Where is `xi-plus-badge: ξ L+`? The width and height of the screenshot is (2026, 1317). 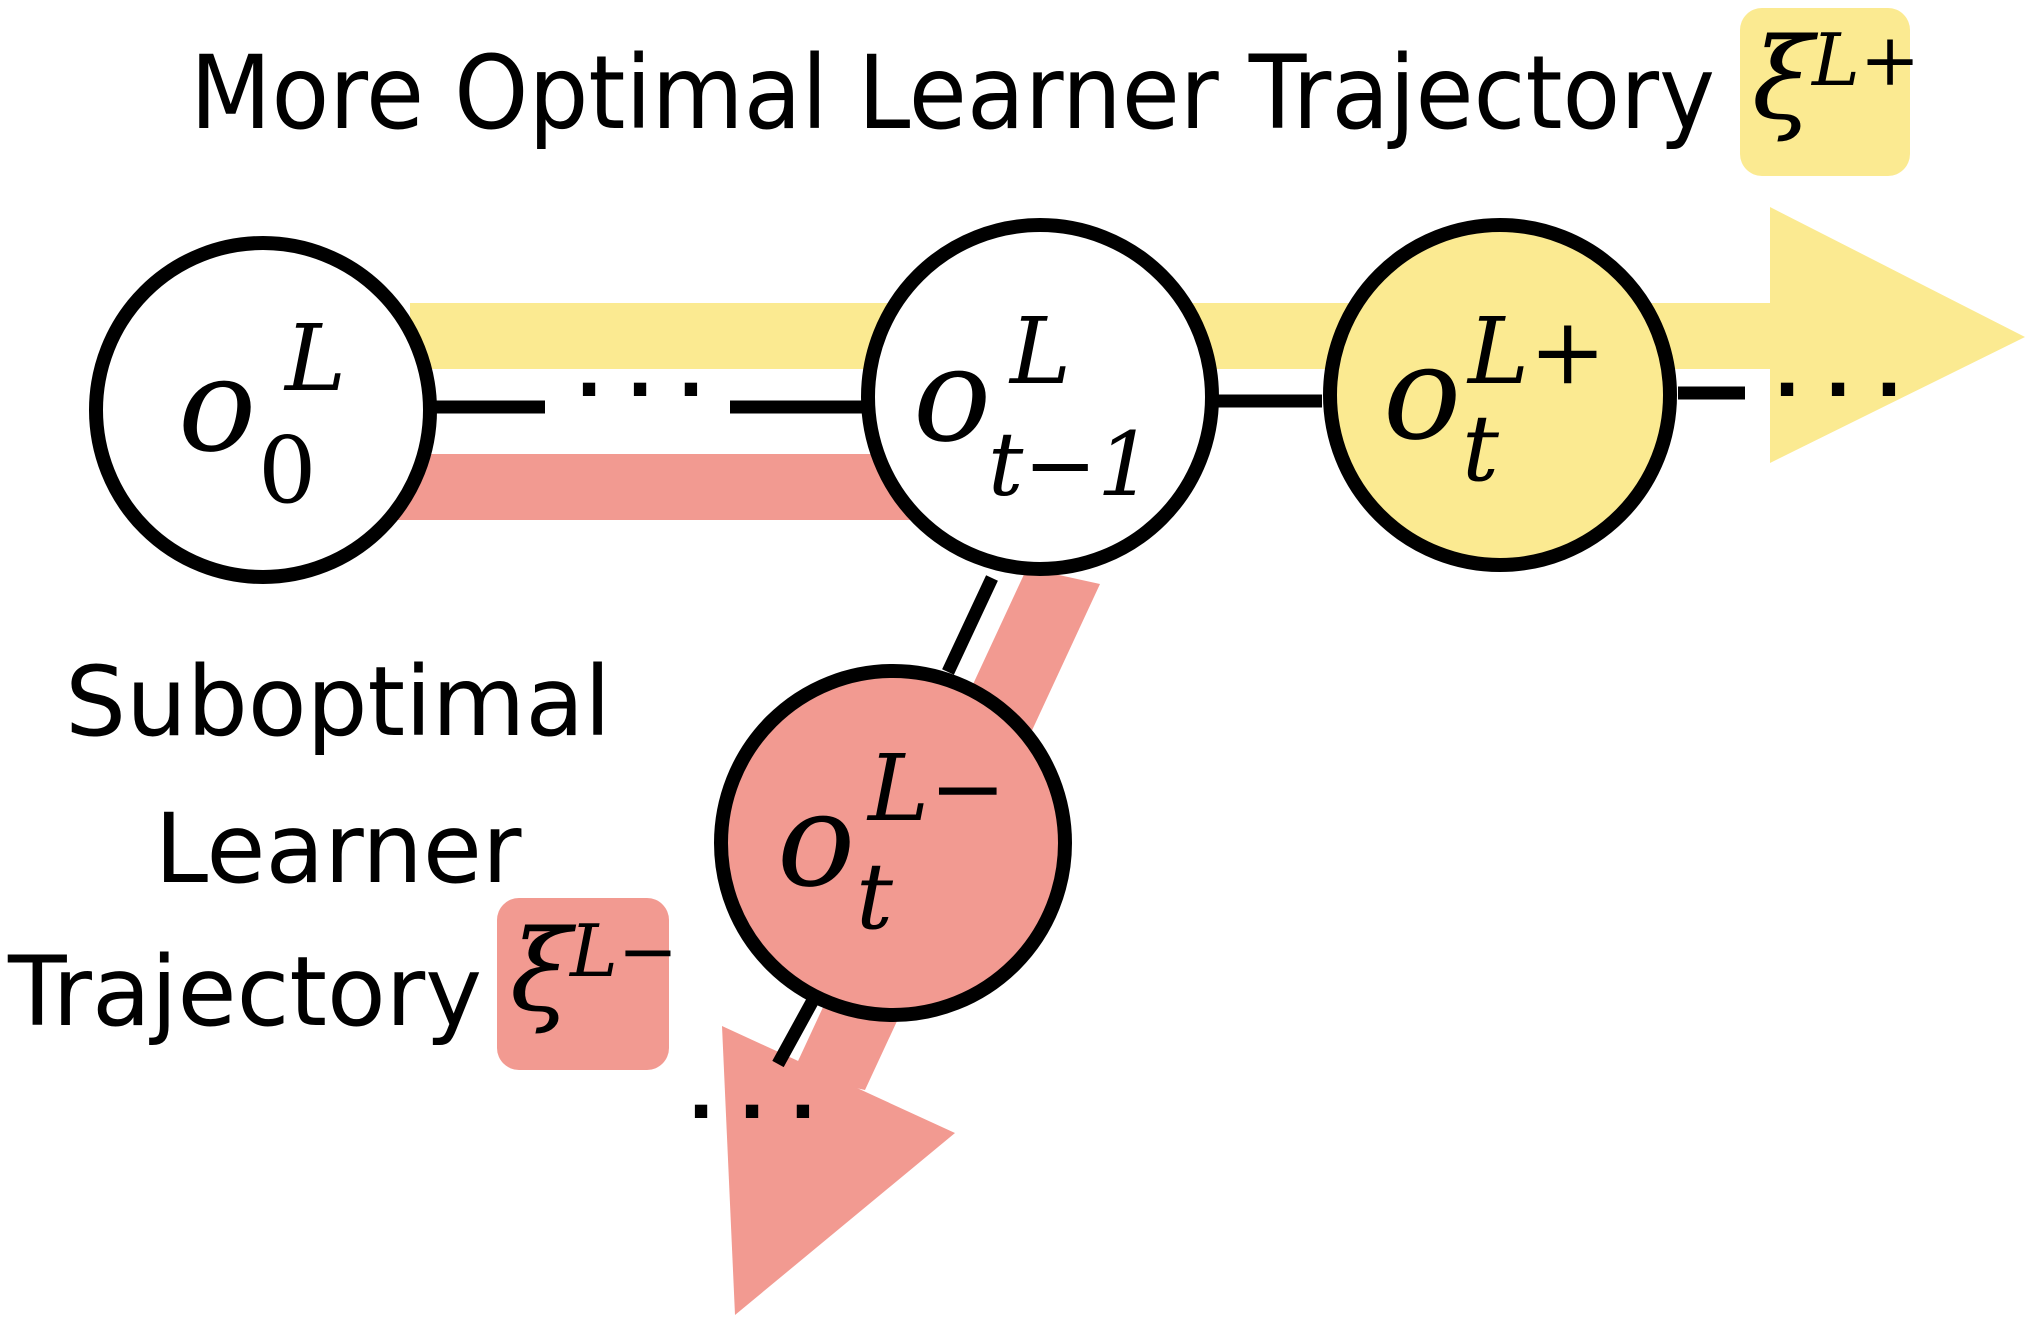 xi-plus-badge: ξ L+ is located at coordinates (1830, 92).